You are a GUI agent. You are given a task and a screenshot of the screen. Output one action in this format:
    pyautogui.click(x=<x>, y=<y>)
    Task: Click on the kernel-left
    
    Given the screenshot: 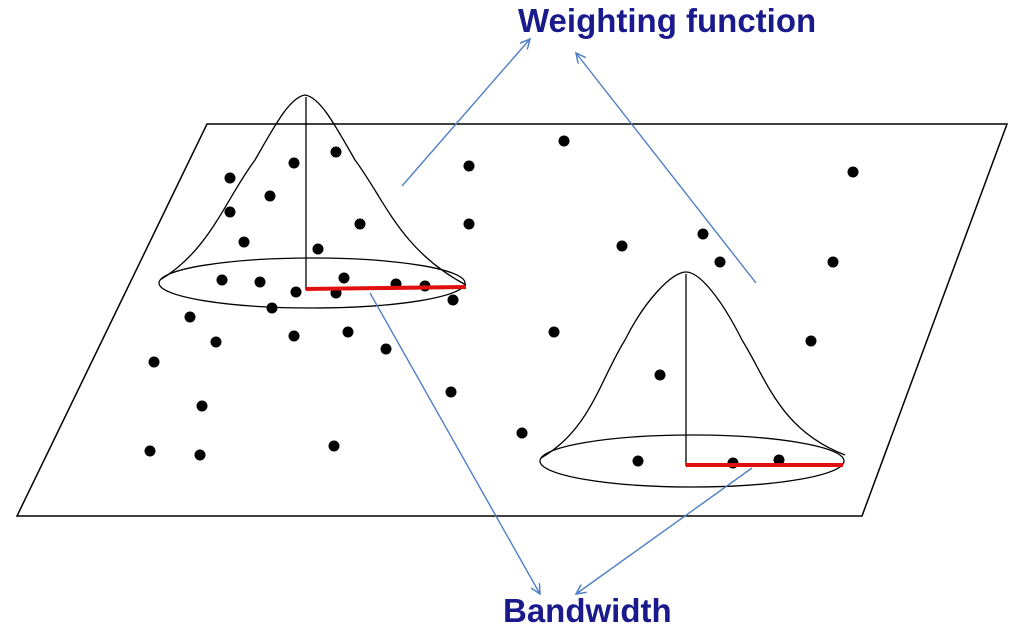 What is the action you would take?
    pyautogui.click(x=312, y=201)
    